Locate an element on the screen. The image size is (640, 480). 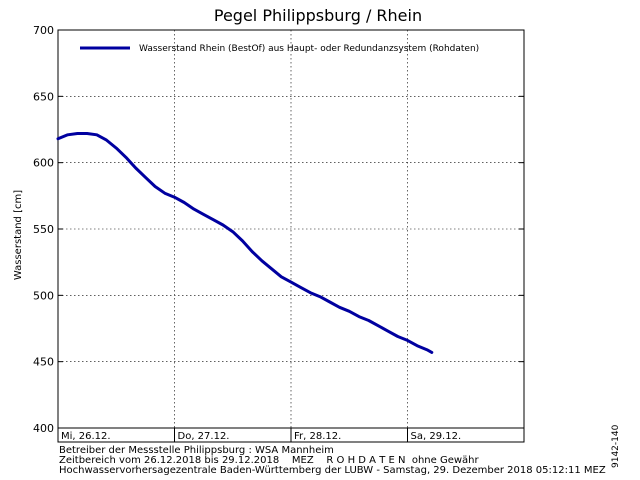
chart-title: Pegel Philippsburg / Rhein is located at coordinates (318, 15).